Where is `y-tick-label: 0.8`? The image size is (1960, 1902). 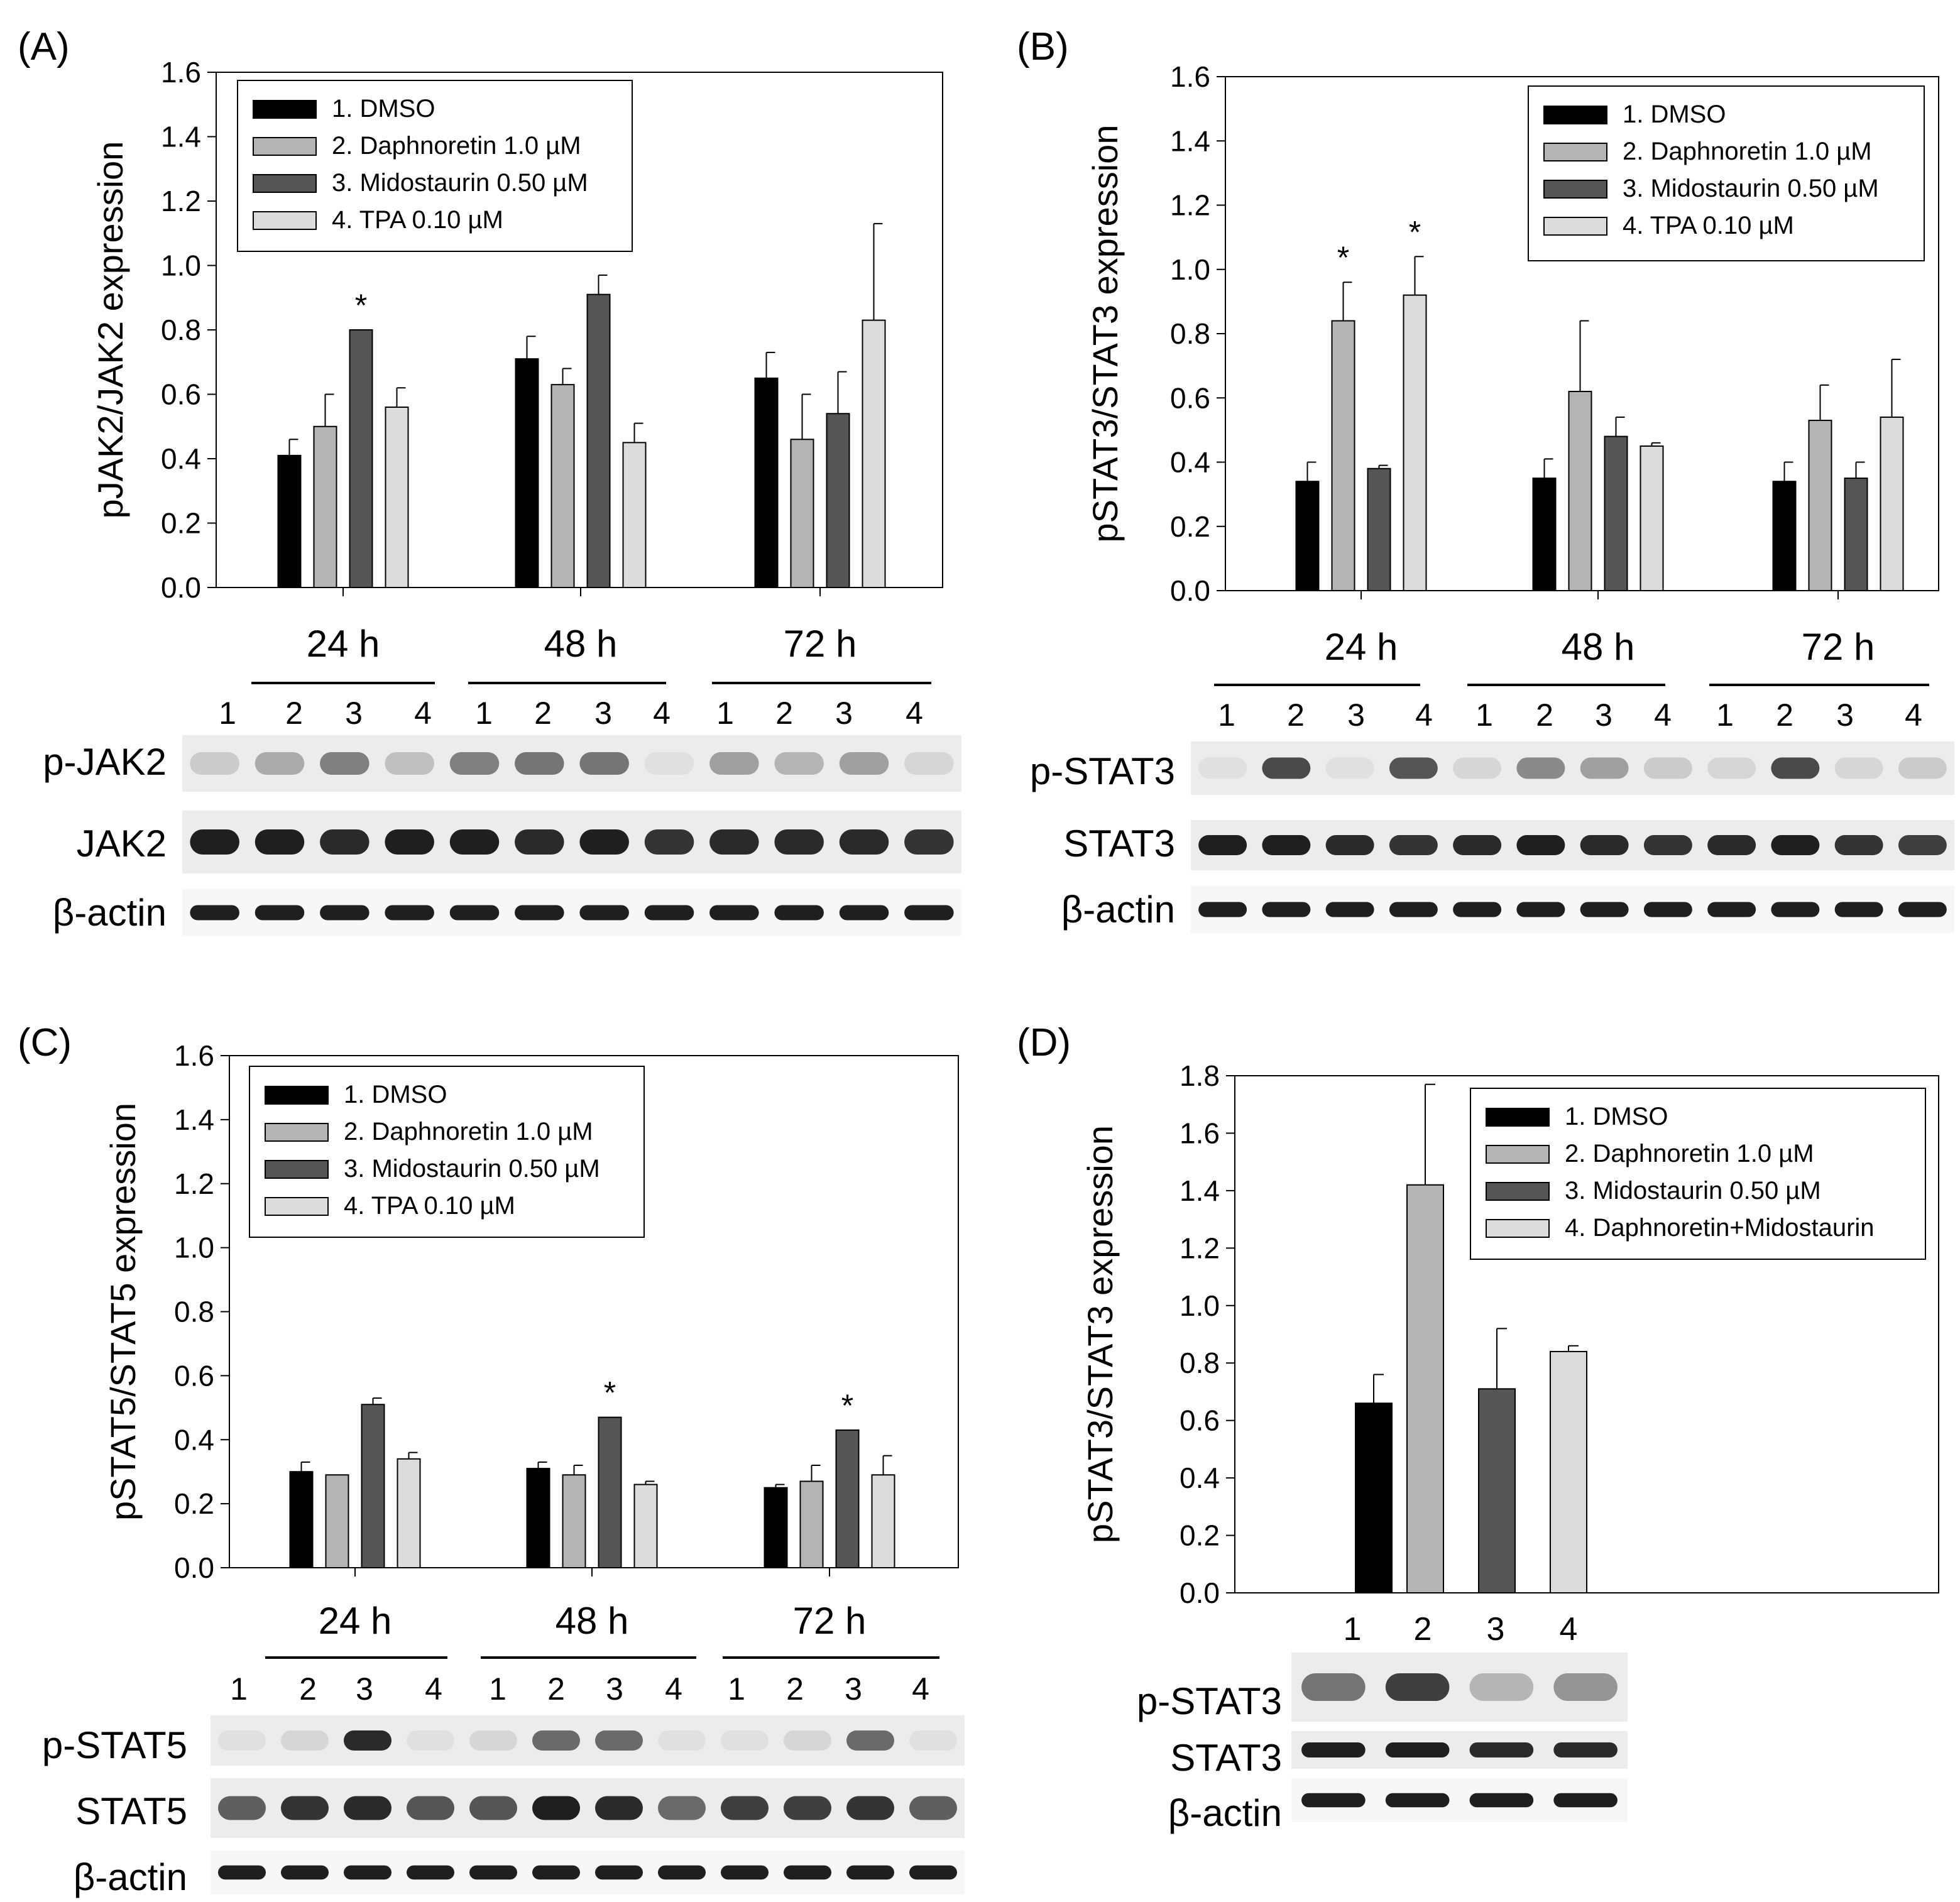
y-tick-label: 0.8 is located at coordinates (1200, 1363).